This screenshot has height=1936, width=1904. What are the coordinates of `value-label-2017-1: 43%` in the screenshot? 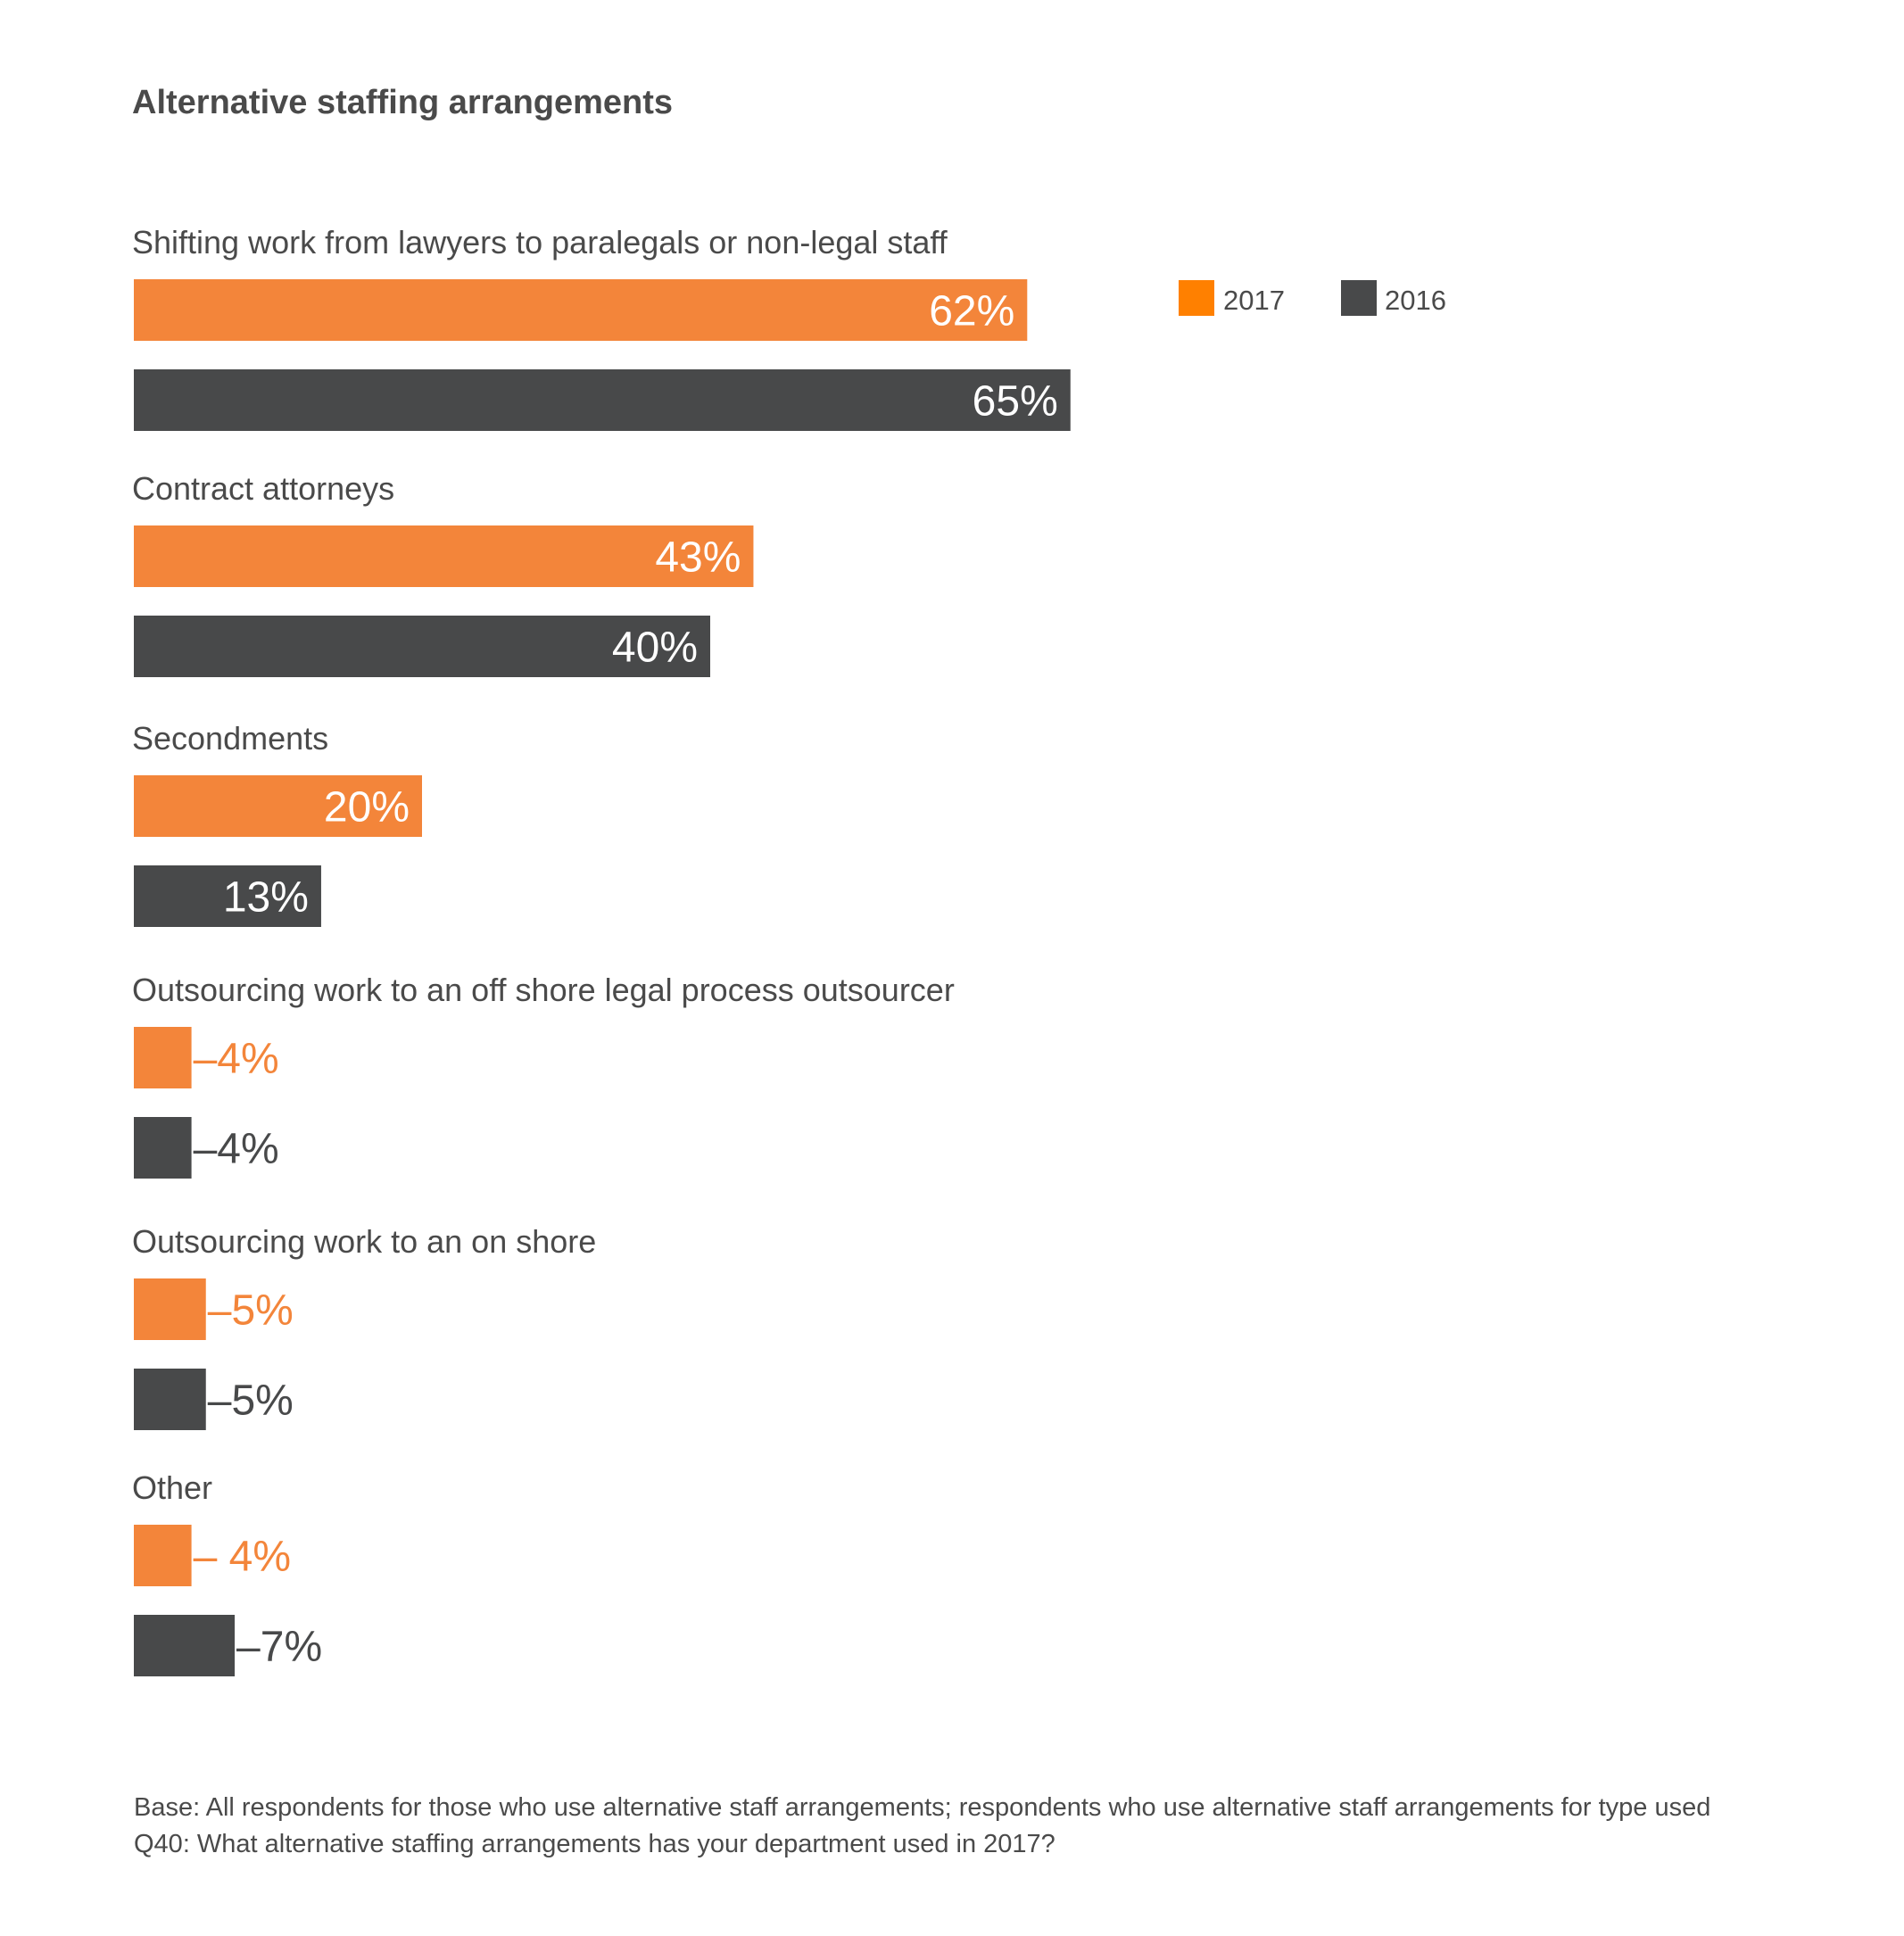 It's located at (698, 558).